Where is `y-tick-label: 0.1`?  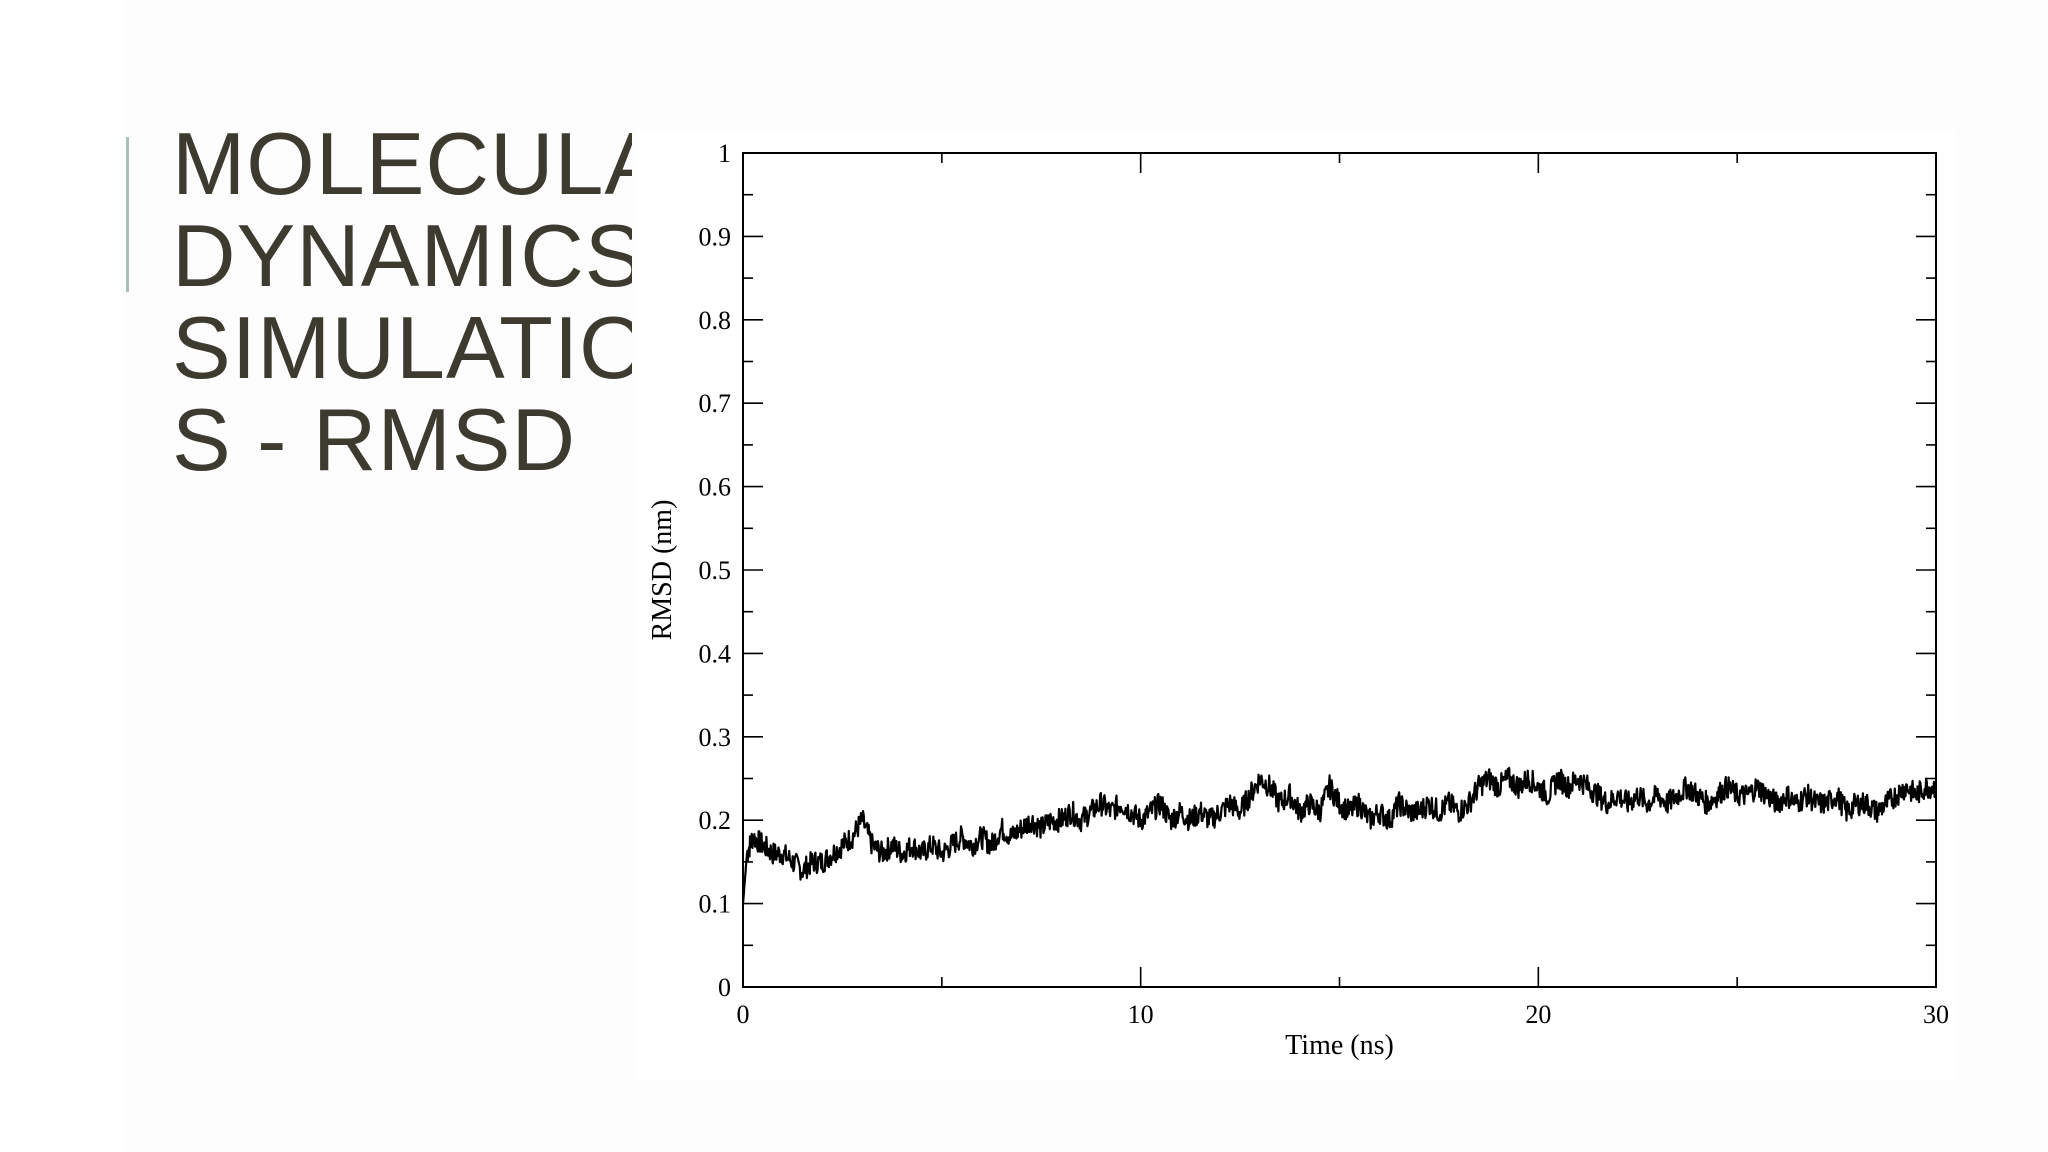
y-tick-label: 0.1 is located at coordinates (715, 904).